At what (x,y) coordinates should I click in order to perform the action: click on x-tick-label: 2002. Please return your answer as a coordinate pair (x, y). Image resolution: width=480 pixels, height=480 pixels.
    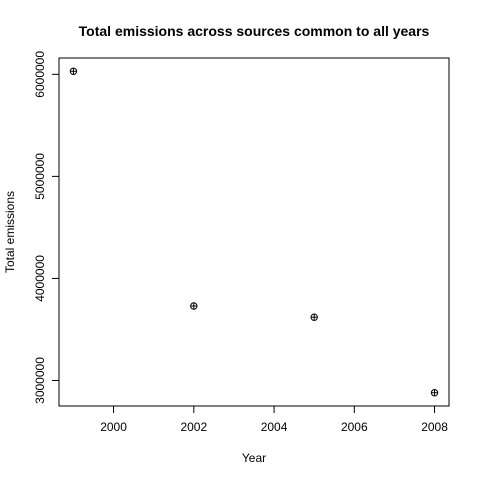
    Looking at the image, I should click on (193, 427).